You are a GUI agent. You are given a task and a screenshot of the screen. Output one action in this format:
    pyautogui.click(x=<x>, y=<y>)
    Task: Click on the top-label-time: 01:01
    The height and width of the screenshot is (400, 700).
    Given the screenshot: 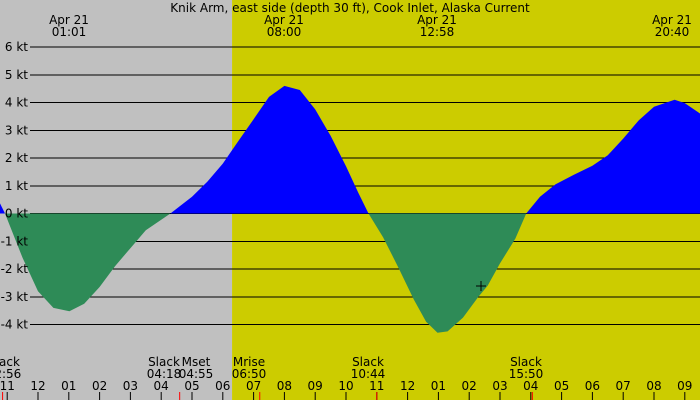 What is the action you would take?
    pyautogui.click(x=69, y=32)
    